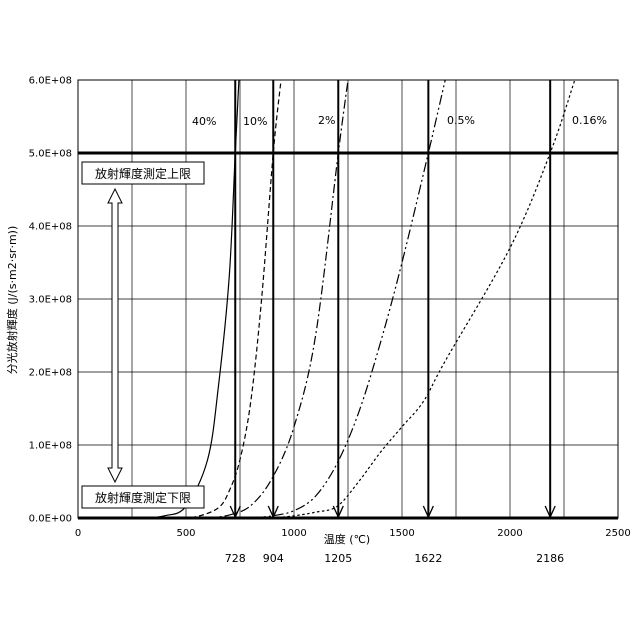 The width and height of the screenshot is (640, 640). What do you see at coordinates (78, 533) in the screenshot?
I see `x-tick-label: 0` at bounding box center [78, 533].